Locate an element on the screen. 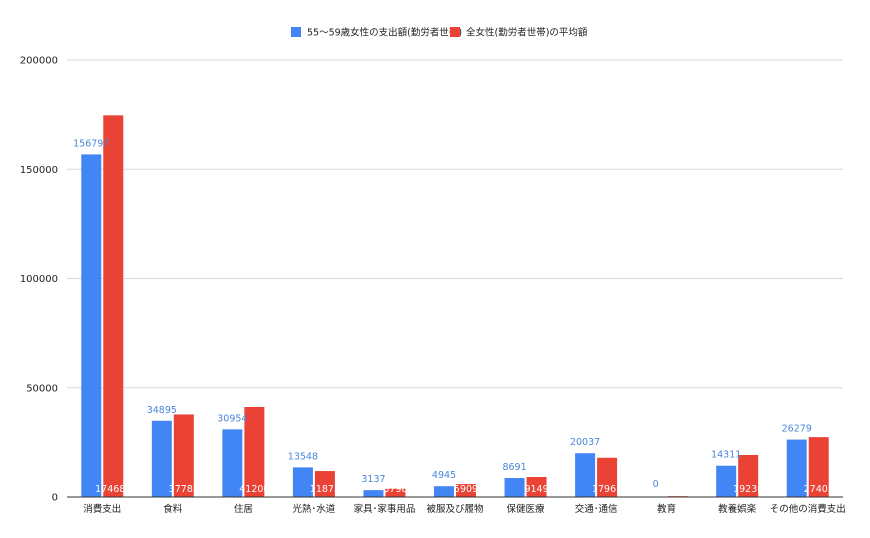  data-label-all-women-average: 37785 is located at coordinates (184, 489).